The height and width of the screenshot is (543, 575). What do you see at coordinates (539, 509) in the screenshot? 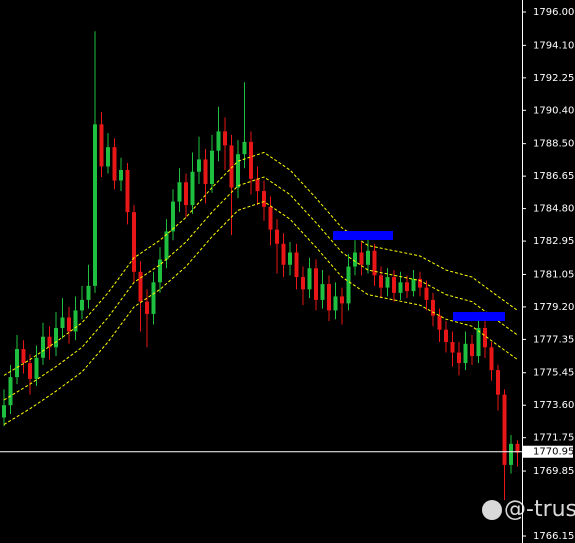
I see `watermark: @-trust` at bounding box center [539, 509].